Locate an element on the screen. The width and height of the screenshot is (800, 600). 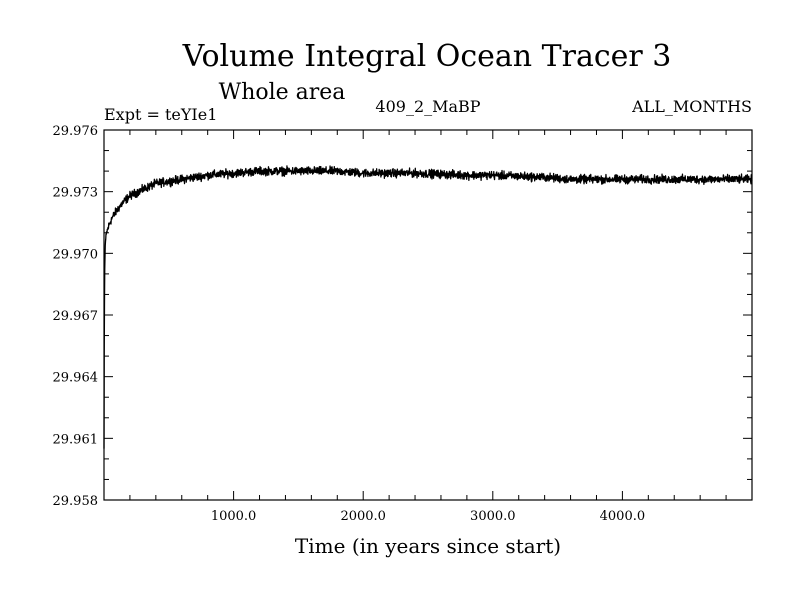
chart-subtitle: Whole area is located at coordinates (282, 92).